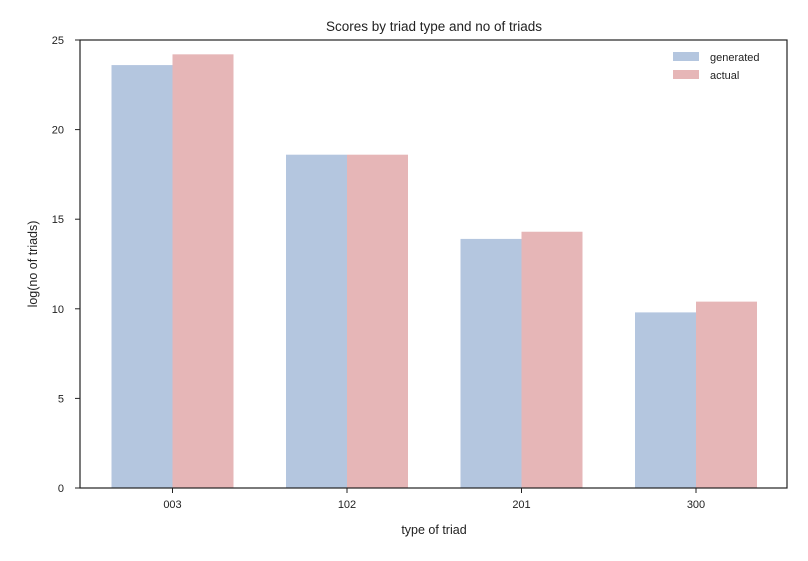 Image resolution: width=808 pixels, height=561 pixels. What do you see at coordinates (696, 505) in the screenshot?
I see `x-tick-label: 300` at bounding box center [696, 505].